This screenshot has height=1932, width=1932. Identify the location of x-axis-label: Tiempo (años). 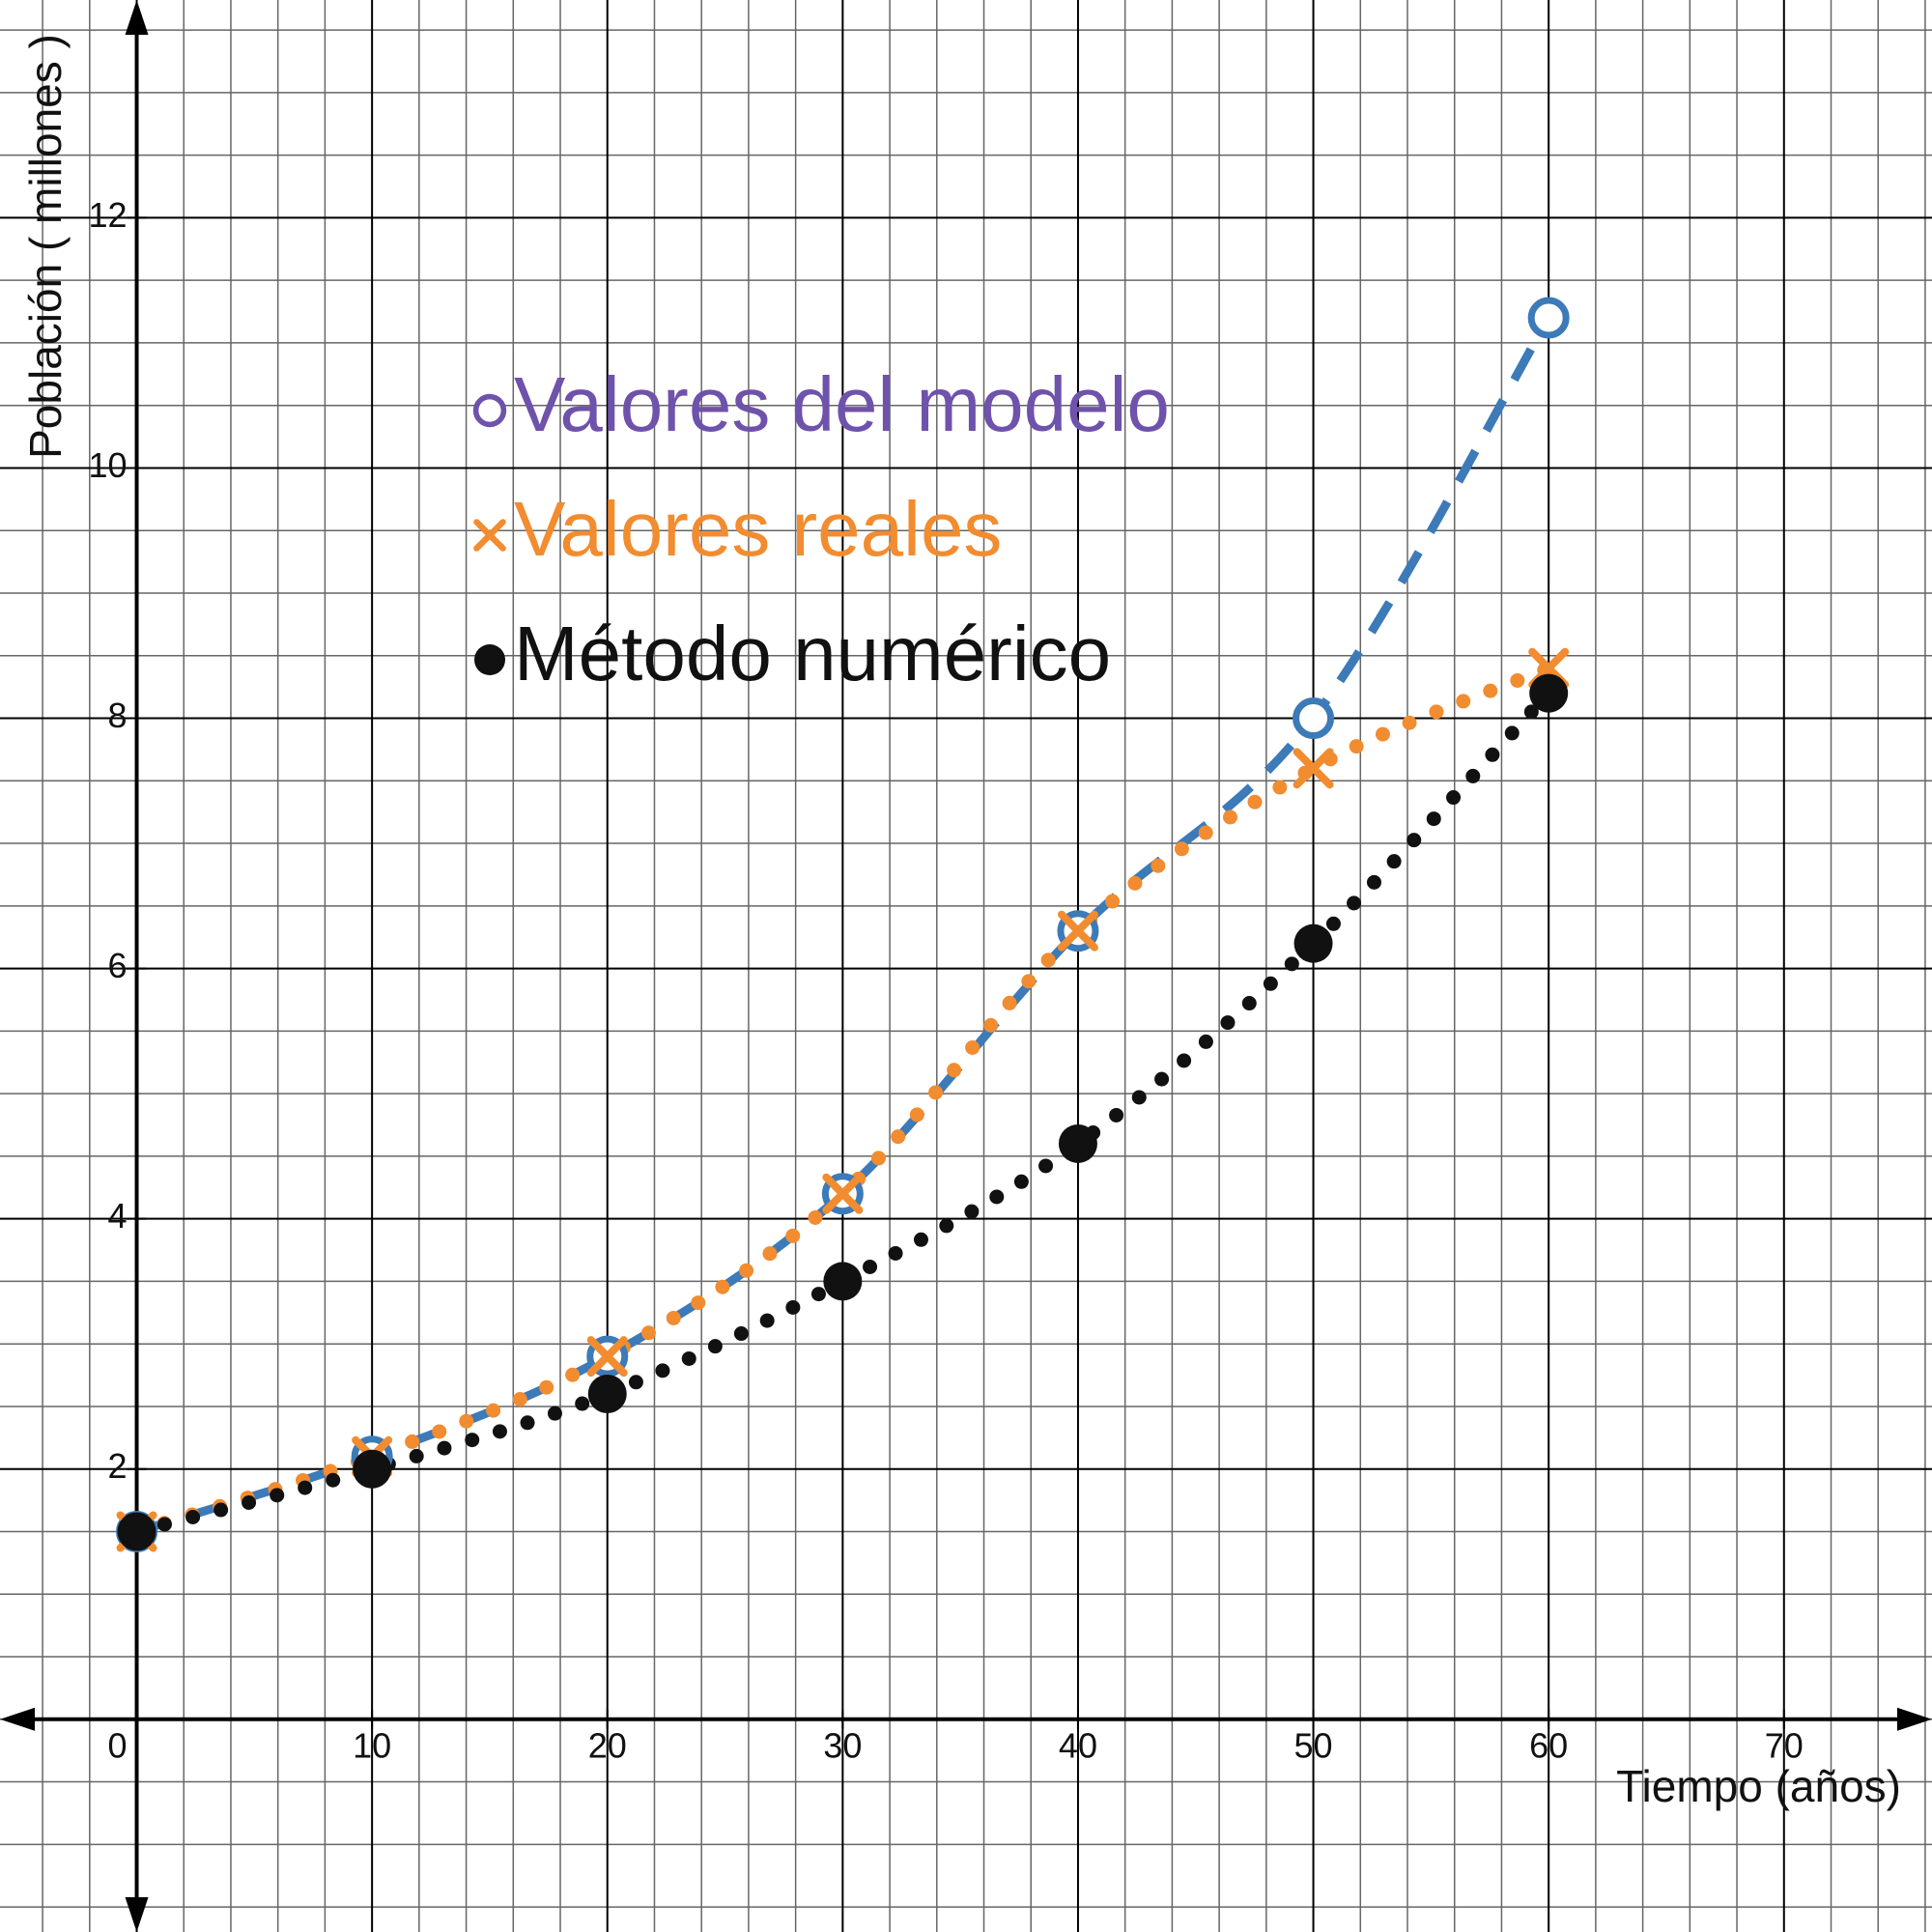
(1758, 1786).